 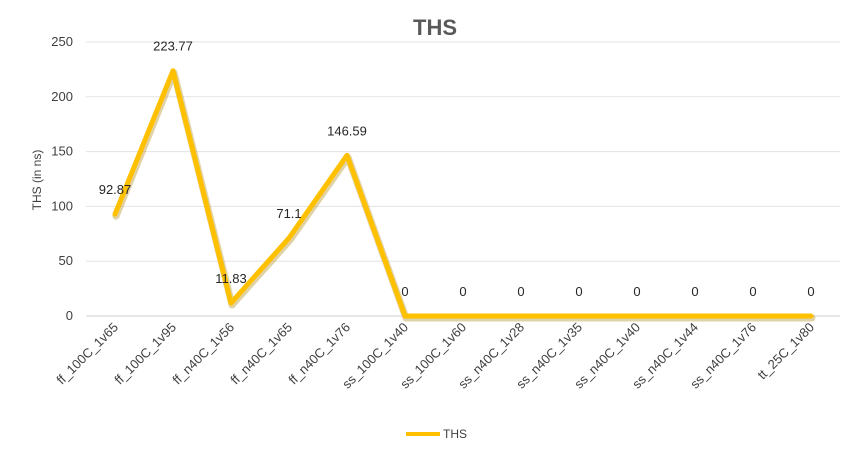 I want to click on legend: THS, so click(x=436, y=434).